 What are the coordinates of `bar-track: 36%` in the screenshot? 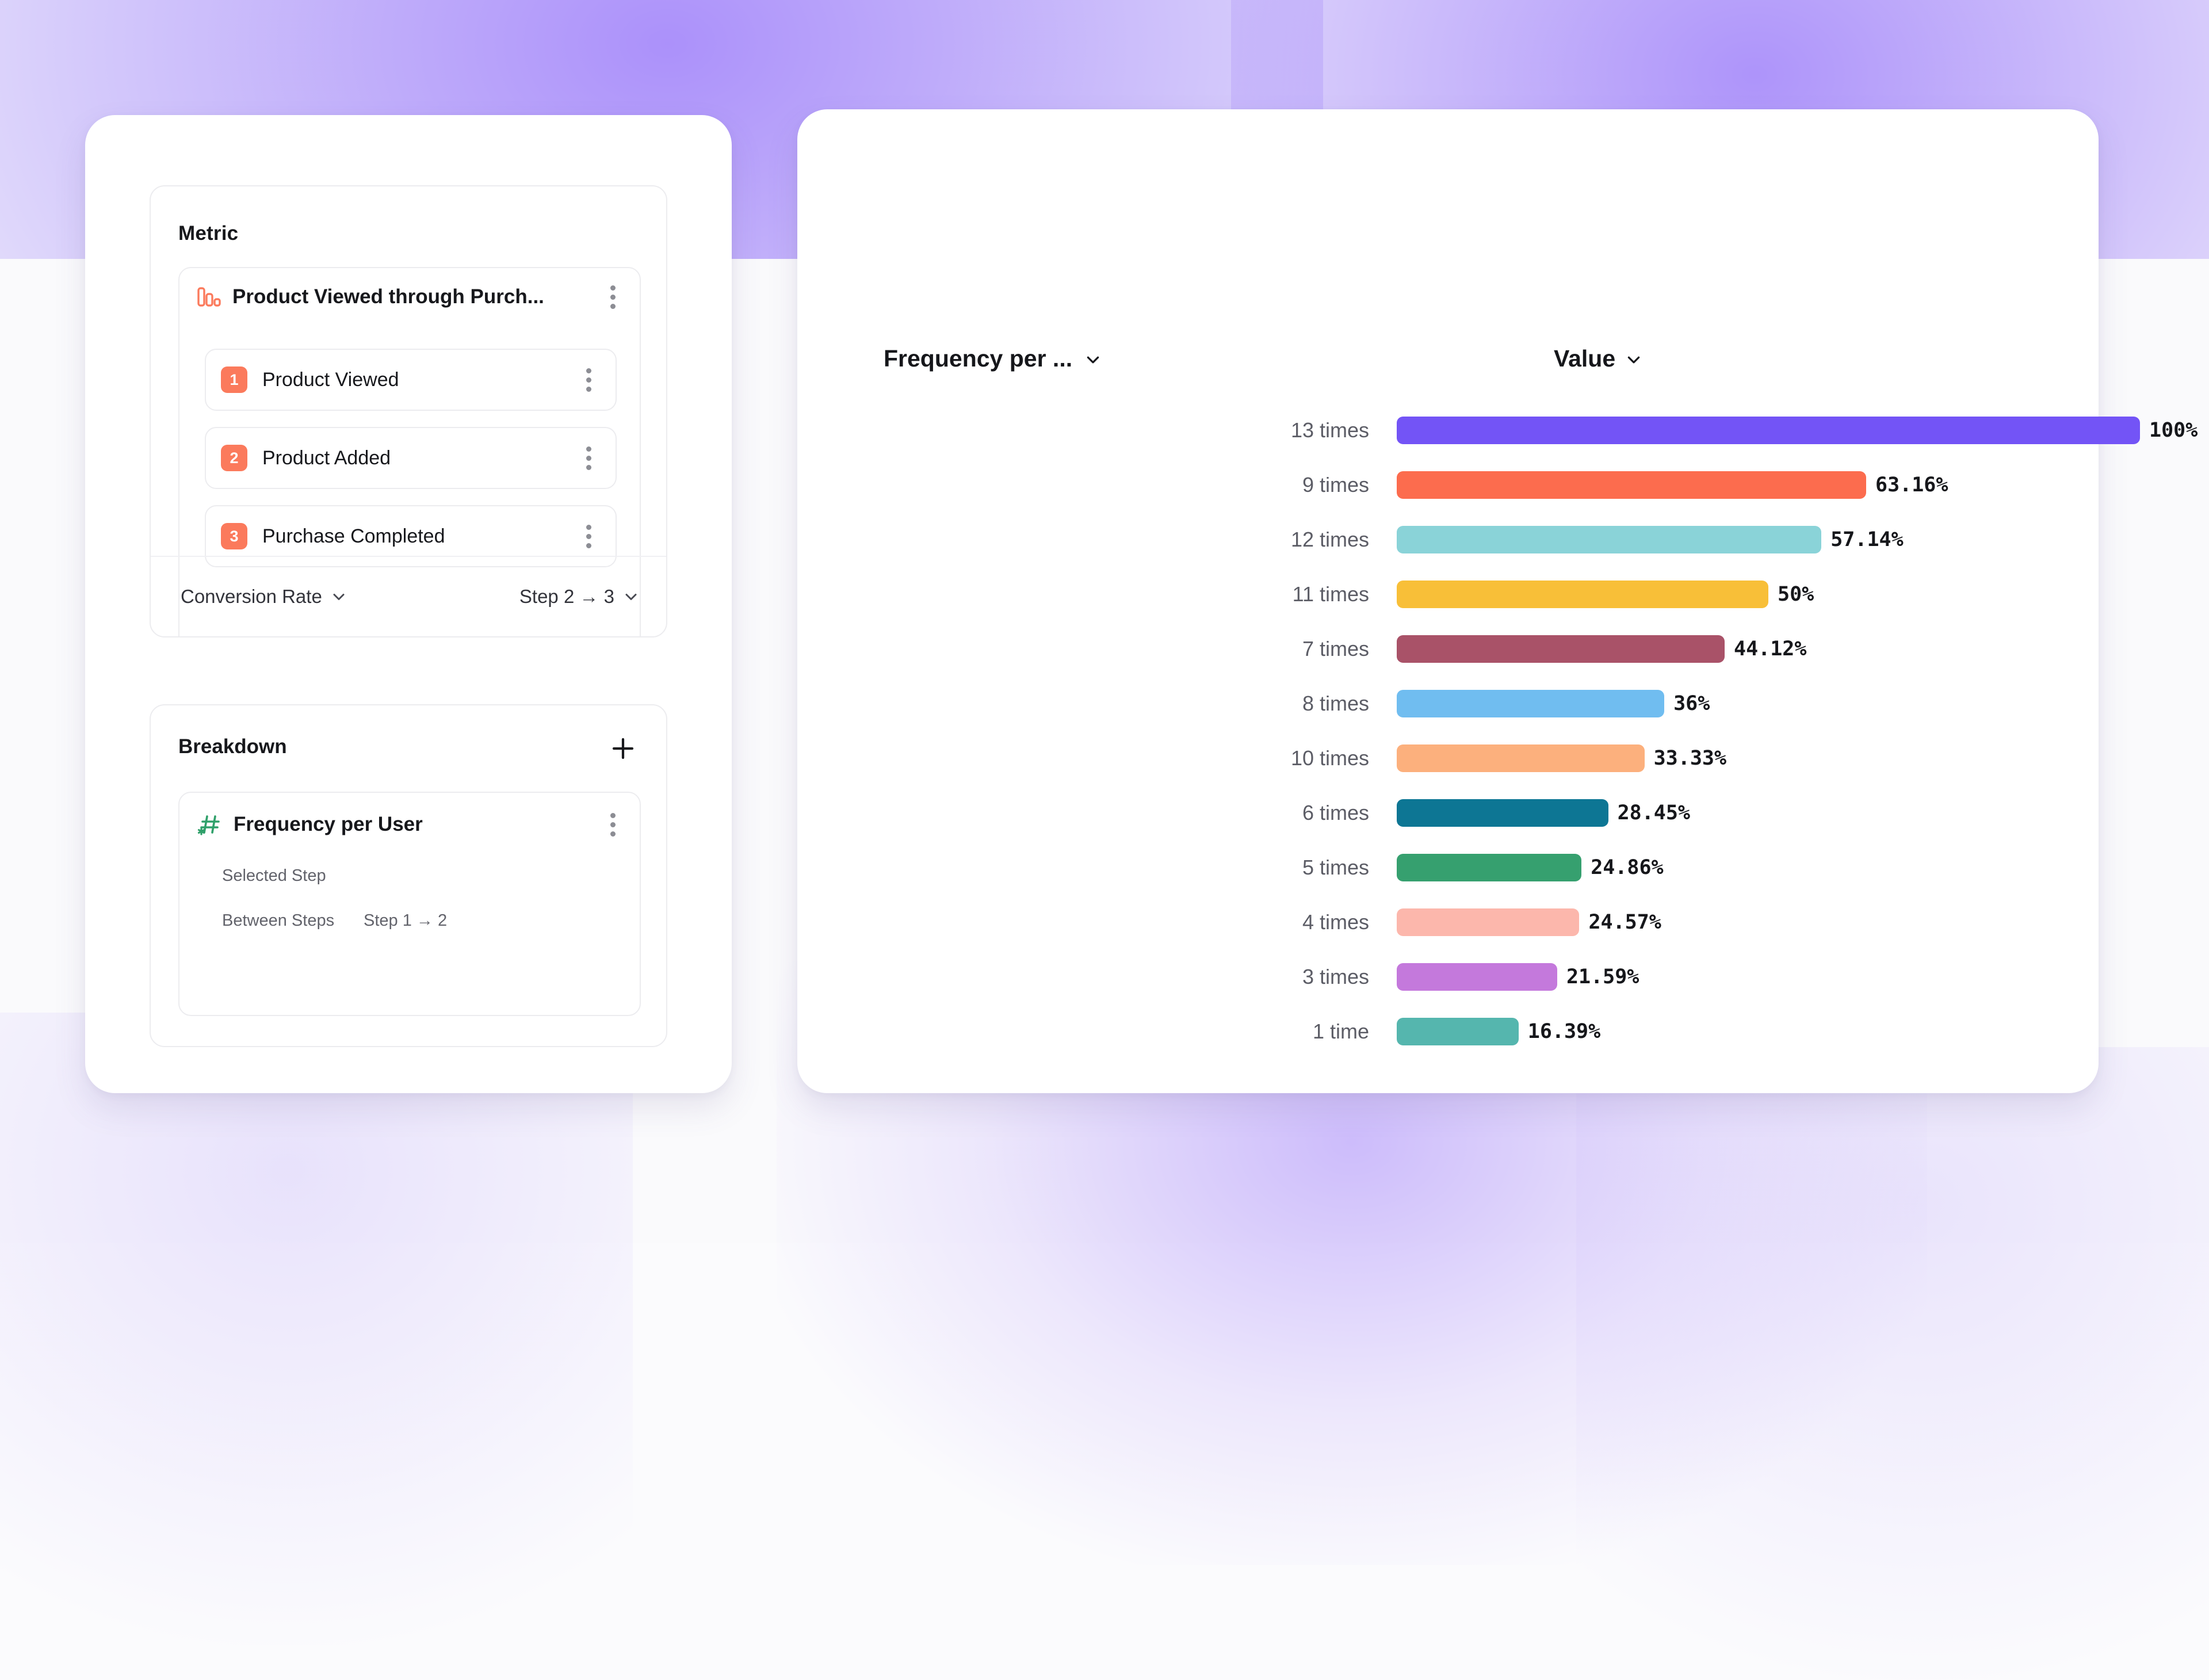 It's located at (1553, 703).